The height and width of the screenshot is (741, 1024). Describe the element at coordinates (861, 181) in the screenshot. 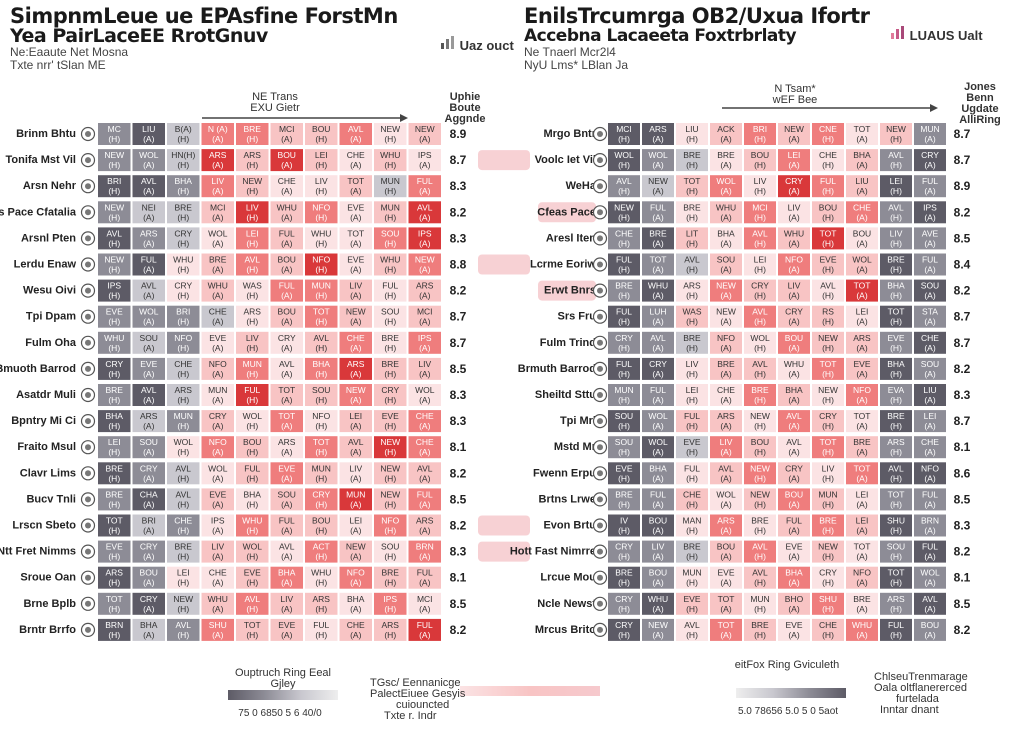

I see `fixture-cell-label: LIU` at that location.